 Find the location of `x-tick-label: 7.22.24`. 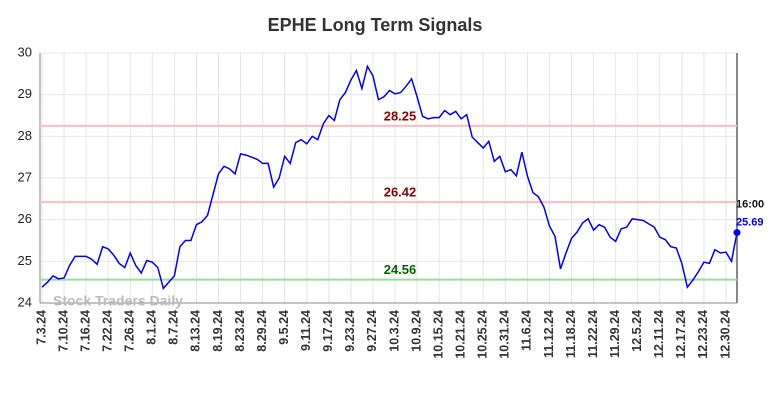

x-tick-label: 7.22.24 is located at coordinates (107, 331).